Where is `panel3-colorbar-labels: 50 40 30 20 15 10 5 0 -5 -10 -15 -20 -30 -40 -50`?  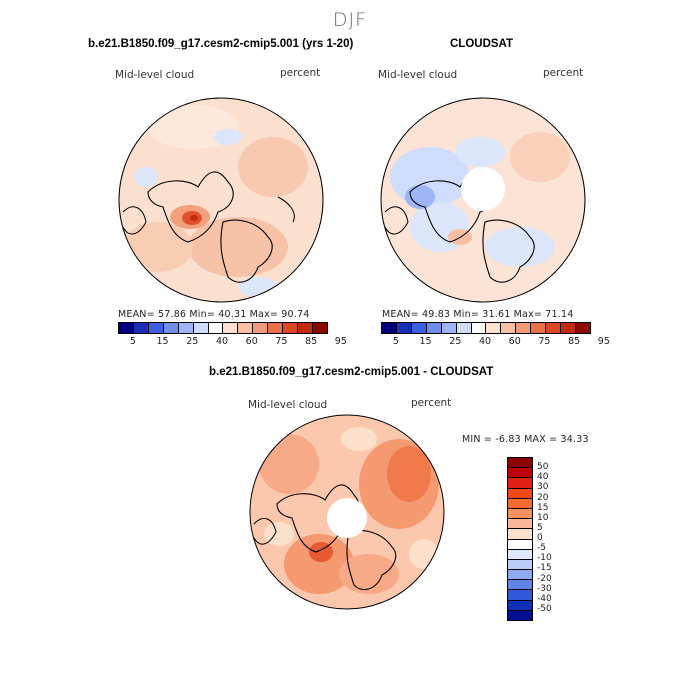
panel3-colorbar-labels: 50 40 30 20 15 10 5 0 -5 -10 -15 -20 -30 -40 -50 is located at coordinates (552, 538).